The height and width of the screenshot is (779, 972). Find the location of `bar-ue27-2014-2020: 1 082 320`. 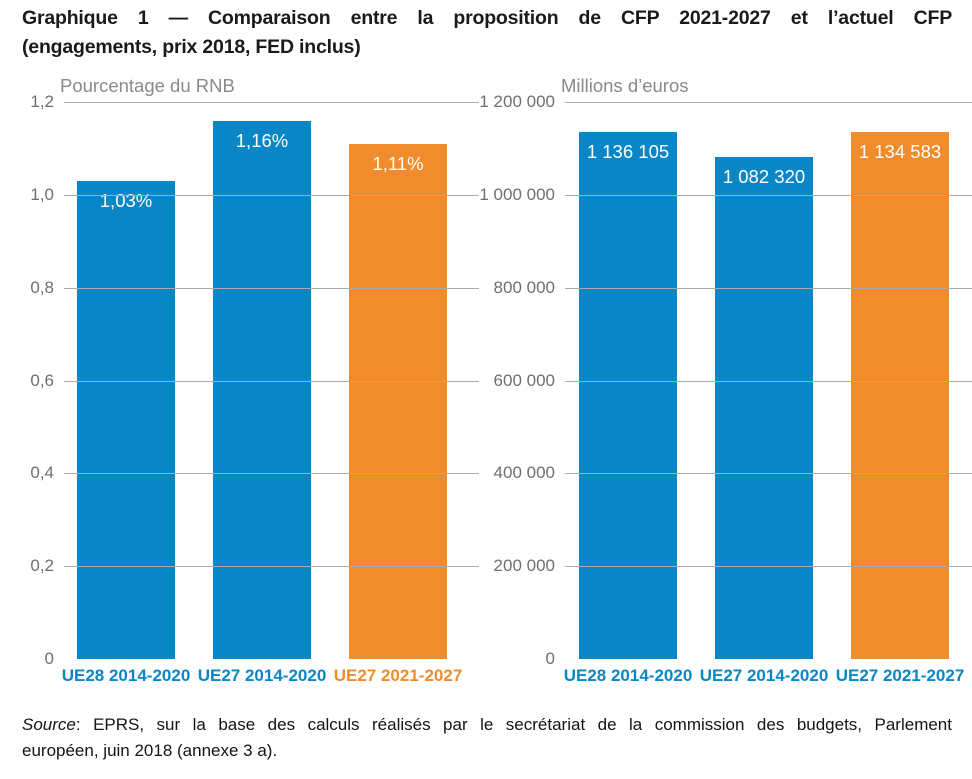

bar-ue27-2014-2020: 1 082 320 is located at coordinates (764, 407).